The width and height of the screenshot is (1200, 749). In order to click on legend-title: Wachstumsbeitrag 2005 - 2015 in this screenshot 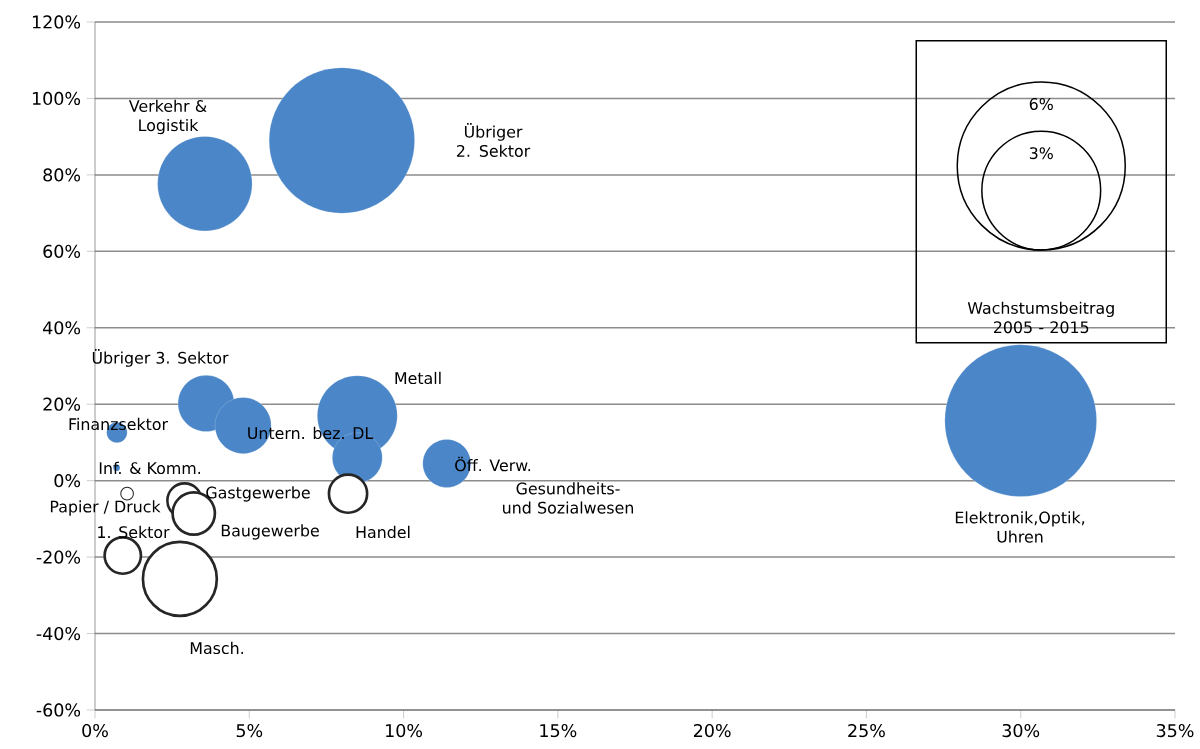, I will do `click(1040, 317)`.